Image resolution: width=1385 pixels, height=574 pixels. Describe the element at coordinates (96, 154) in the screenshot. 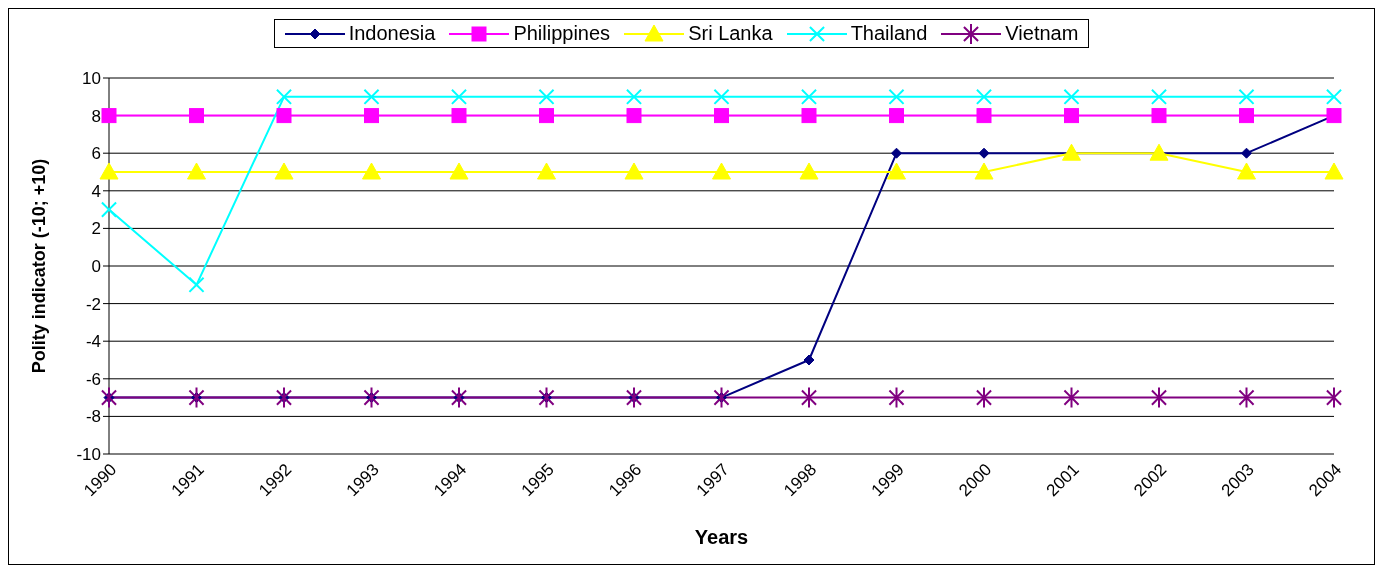

I see `y-tick-label: 6` at that location.